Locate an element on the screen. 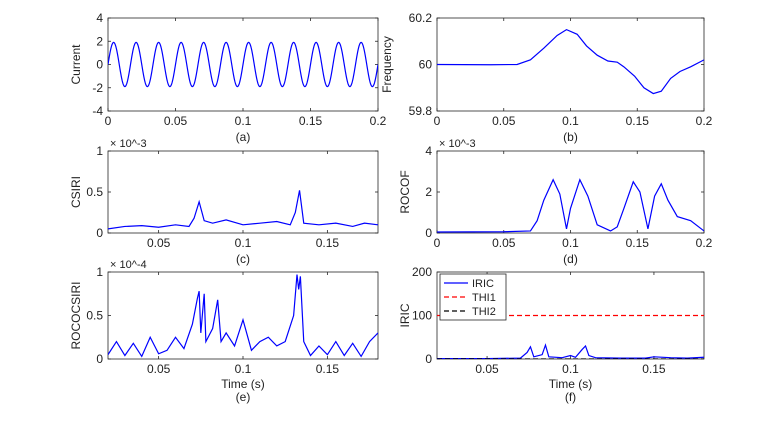 The height and width of the screenshot is (426, 780). y-axis-label: Frequency is located at coordinates (387, 64).